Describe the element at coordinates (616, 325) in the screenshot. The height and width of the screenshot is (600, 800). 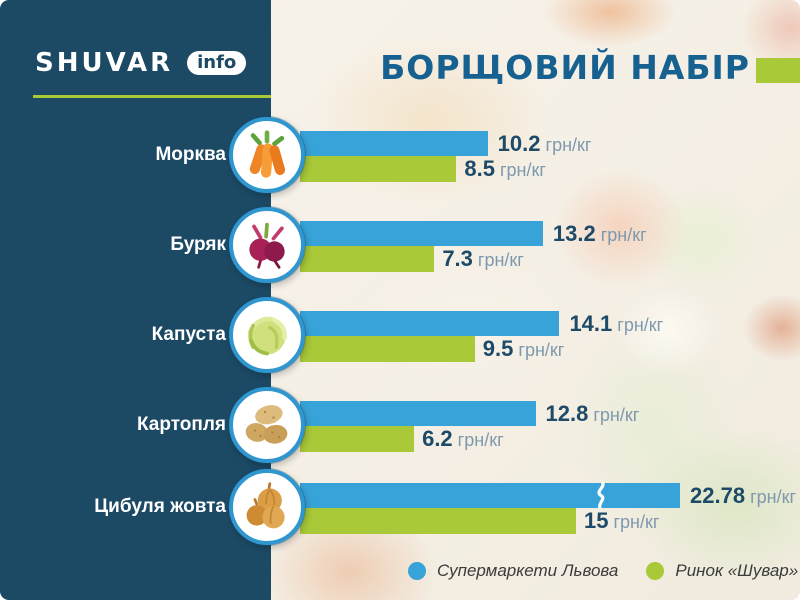
I see `supermarket-value: 14.1 грн/кг` at that location.